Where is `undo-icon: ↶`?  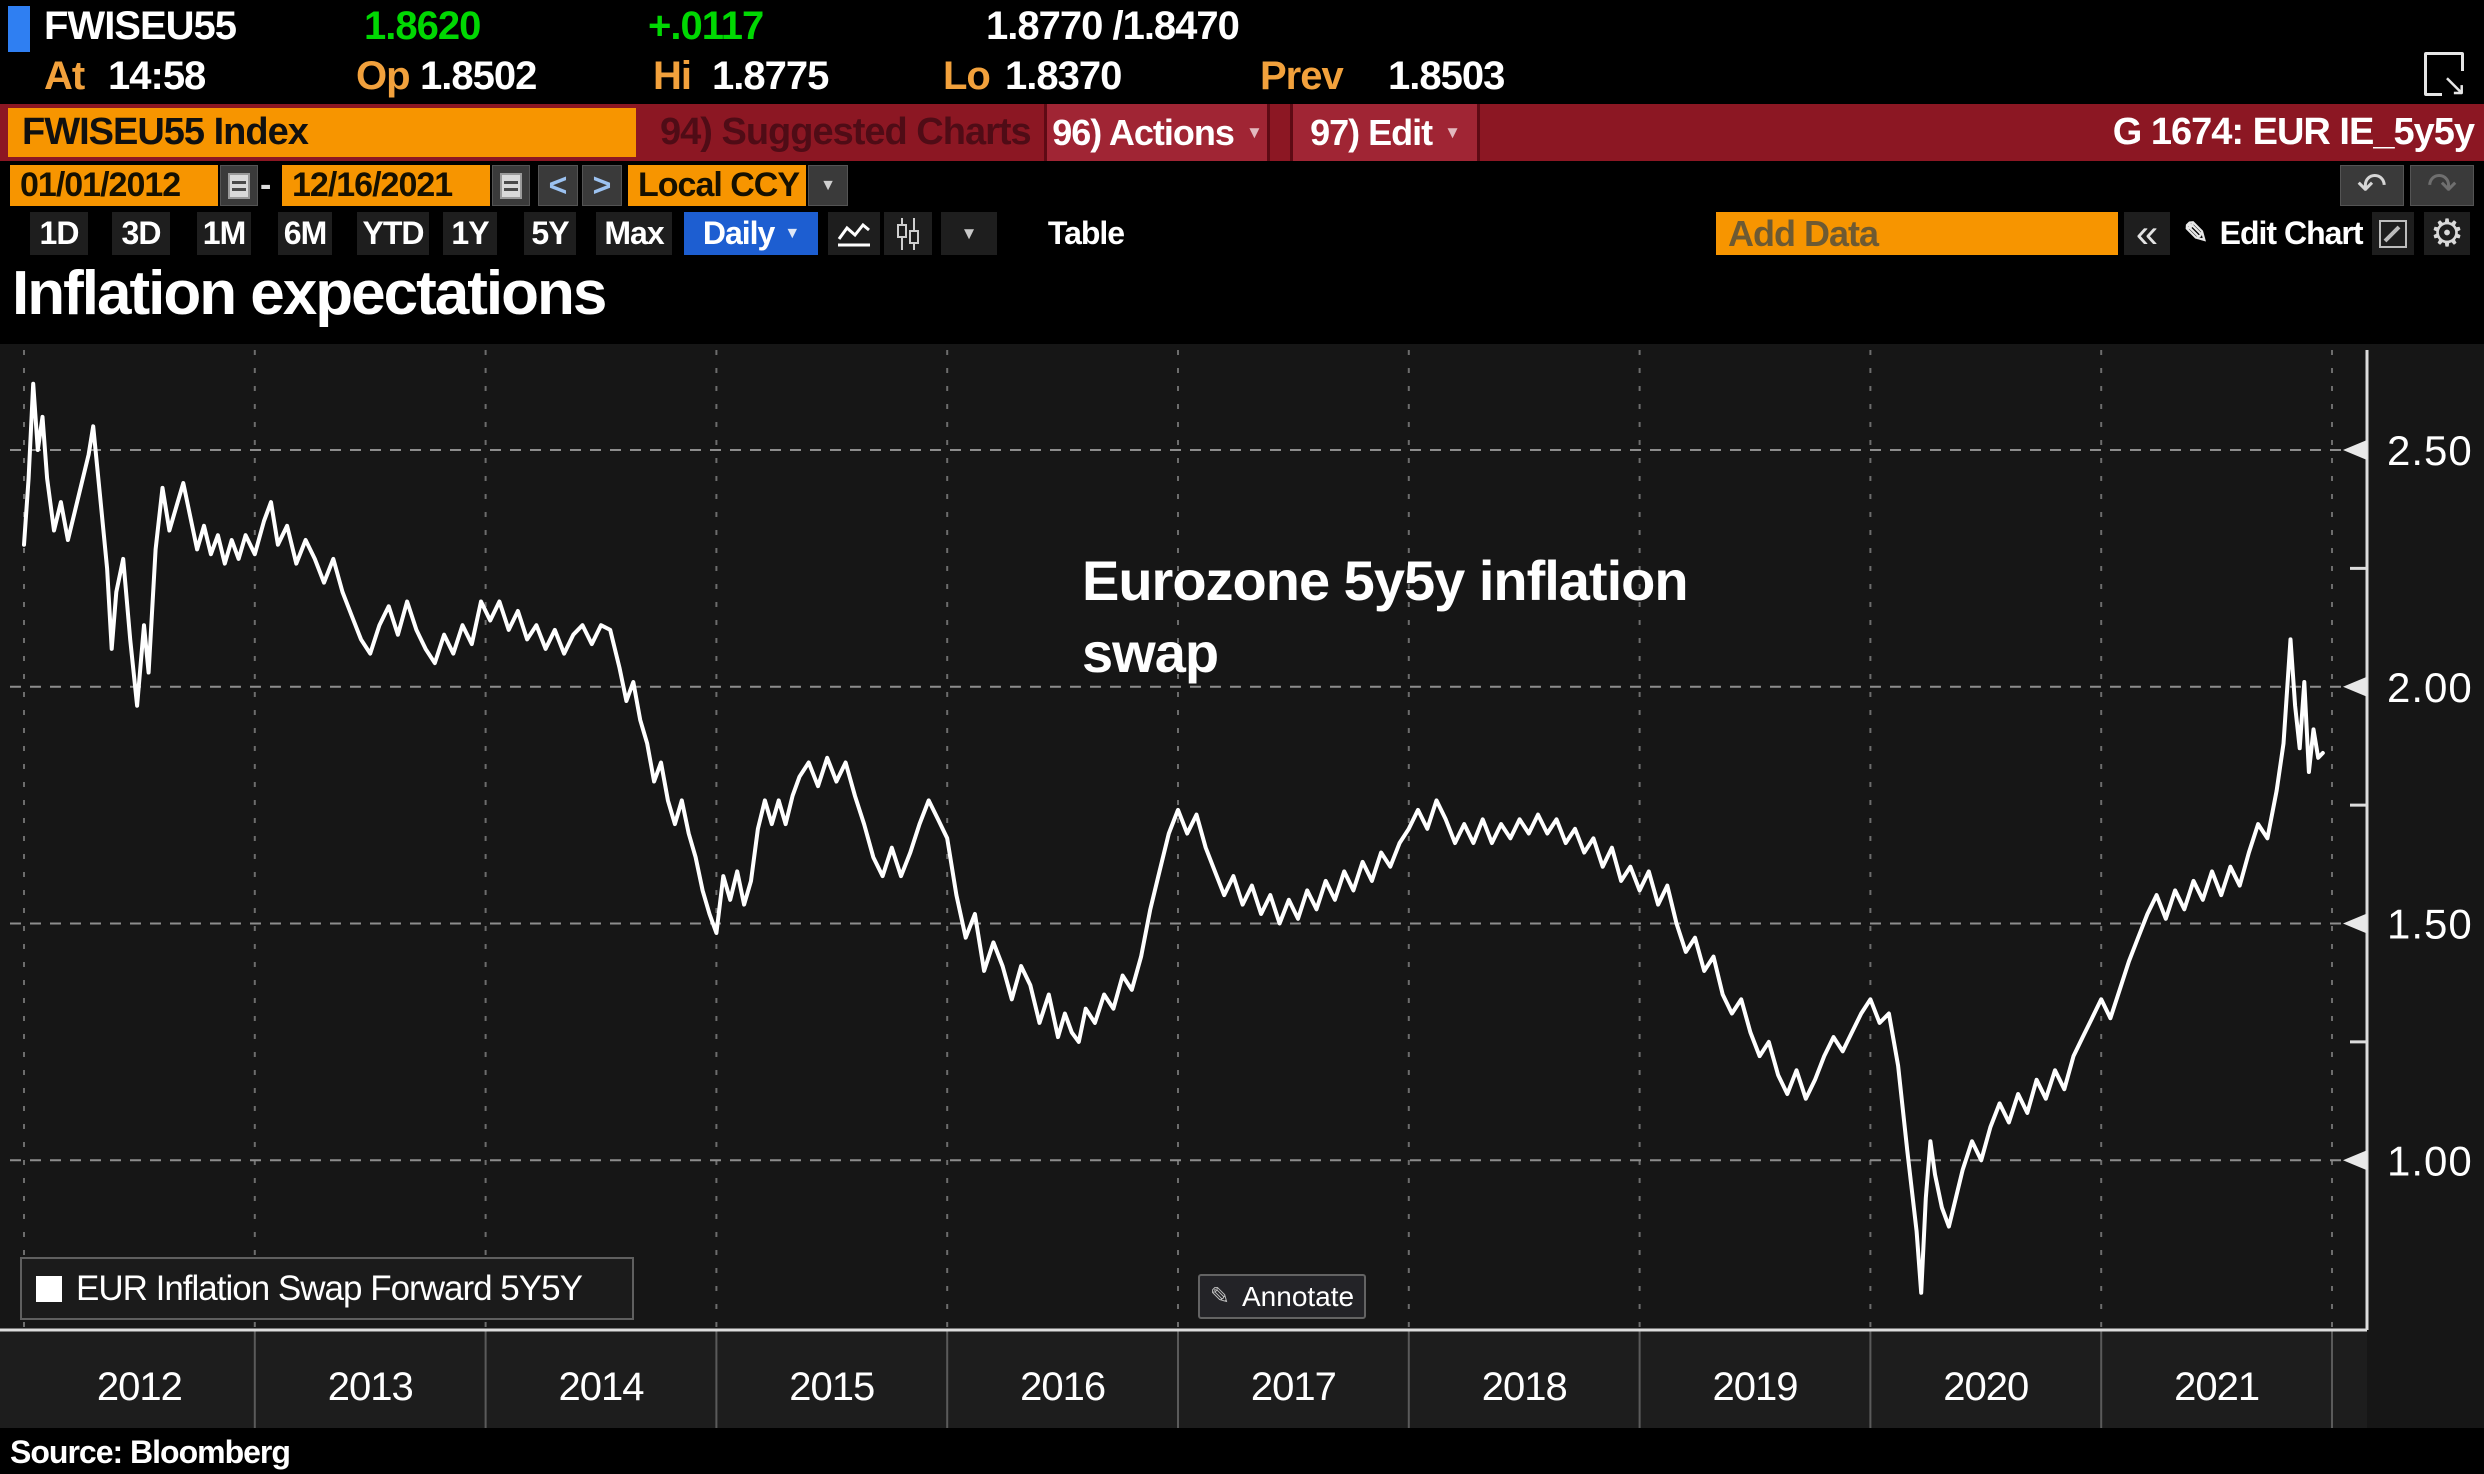 undo-icon: ↶ is located at coordinates (2372, 185).